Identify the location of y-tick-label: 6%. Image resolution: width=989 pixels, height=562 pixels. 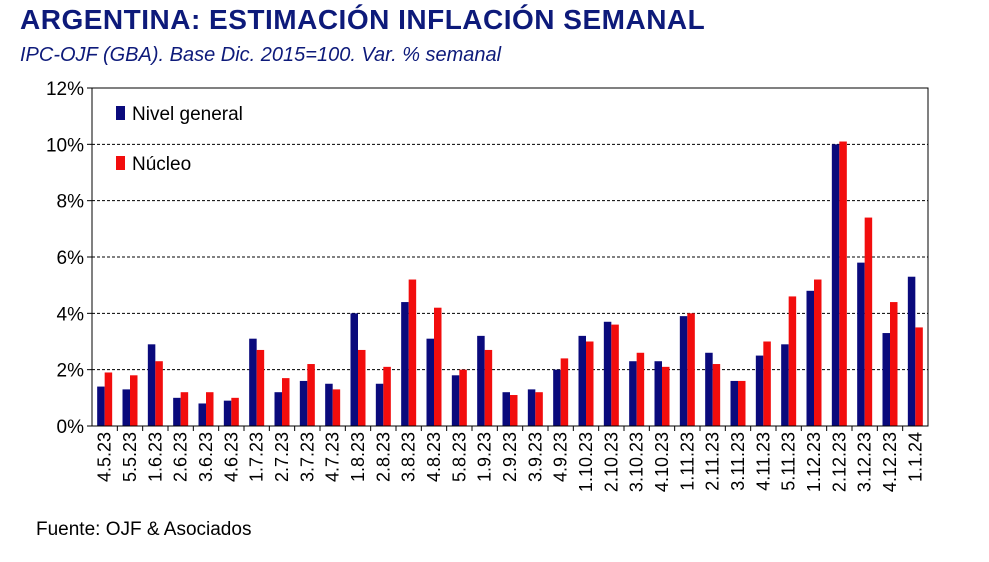
(71, 258).